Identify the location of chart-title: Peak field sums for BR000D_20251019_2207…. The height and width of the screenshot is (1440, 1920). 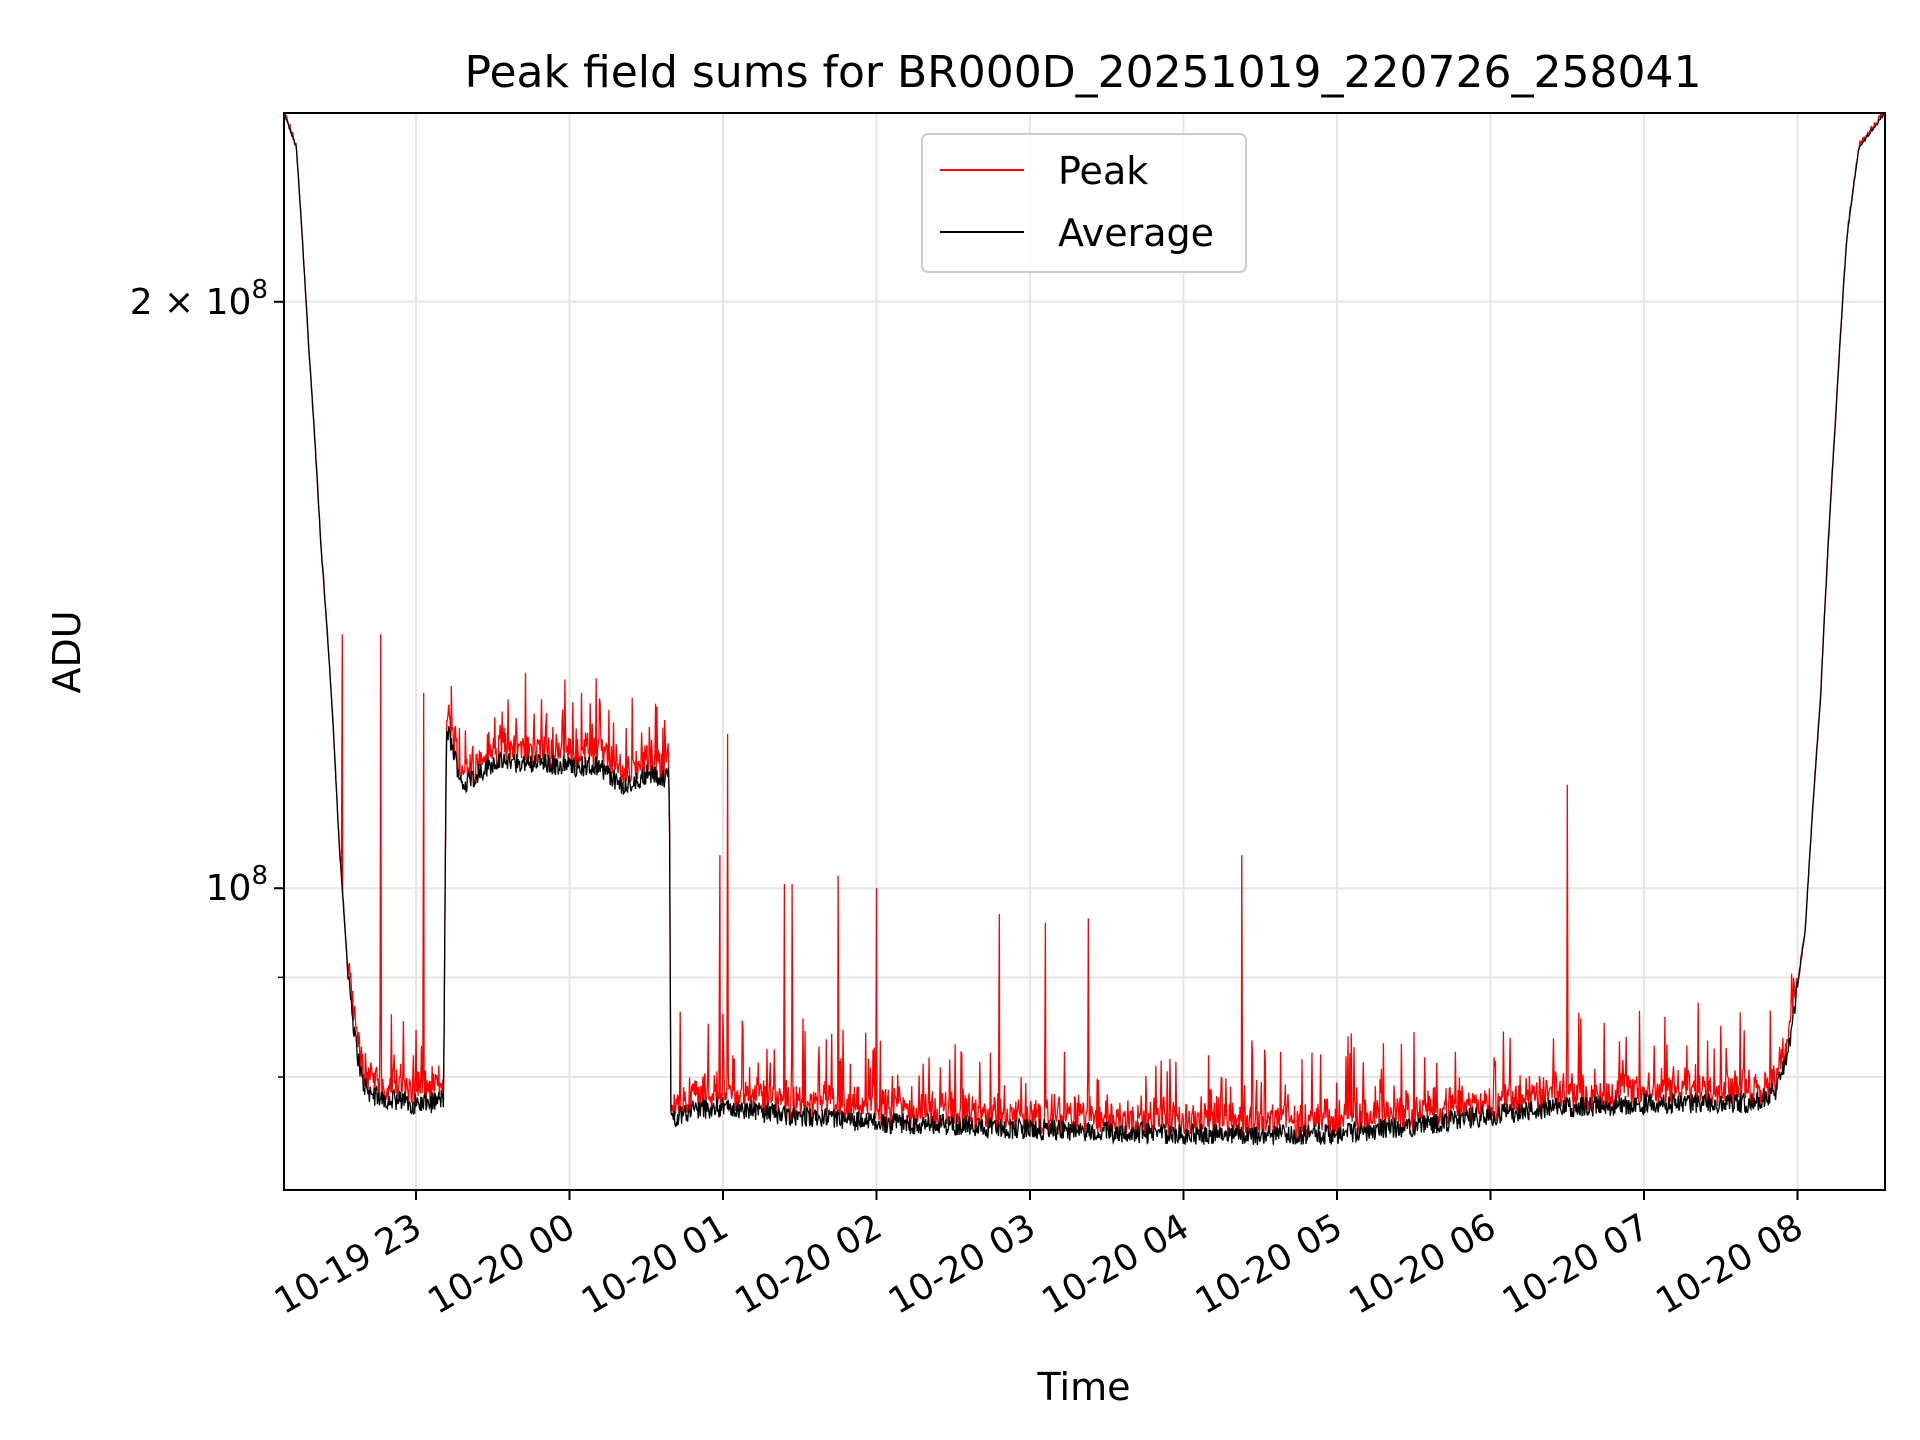
(1083, 72).